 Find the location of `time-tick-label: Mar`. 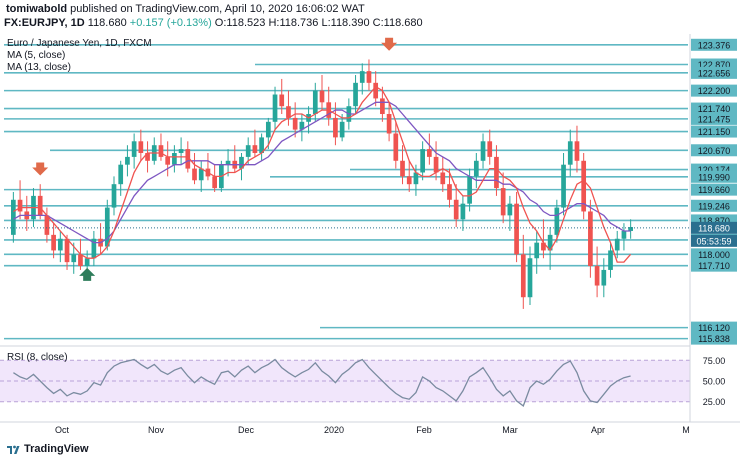

time-tick-label: Mar is located at coordinates (510, 430).